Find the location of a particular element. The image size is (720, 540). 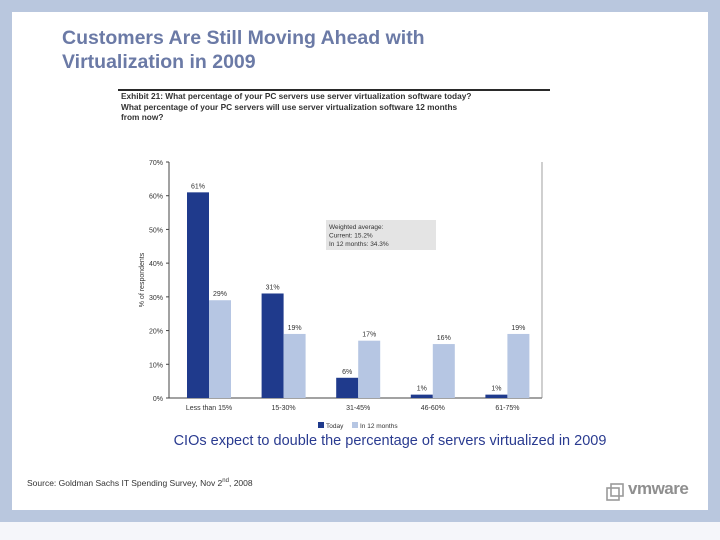

legend-label: Today is located at coordinates (335, 426).